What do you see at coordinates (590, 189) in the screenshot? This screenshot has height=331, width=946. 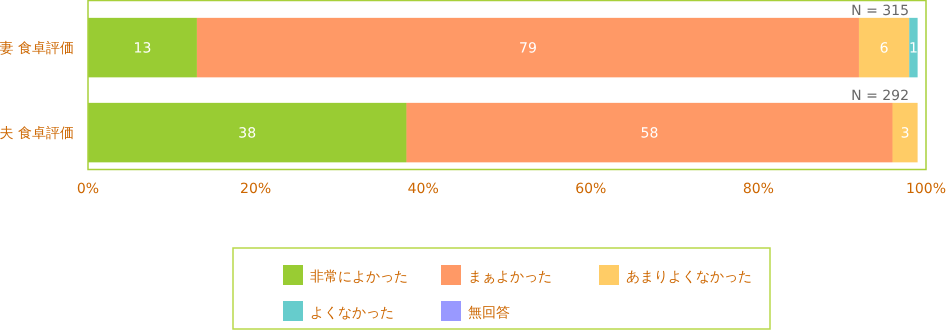 I see `x-tick-label: 60%` at bounding box center [590, 189].